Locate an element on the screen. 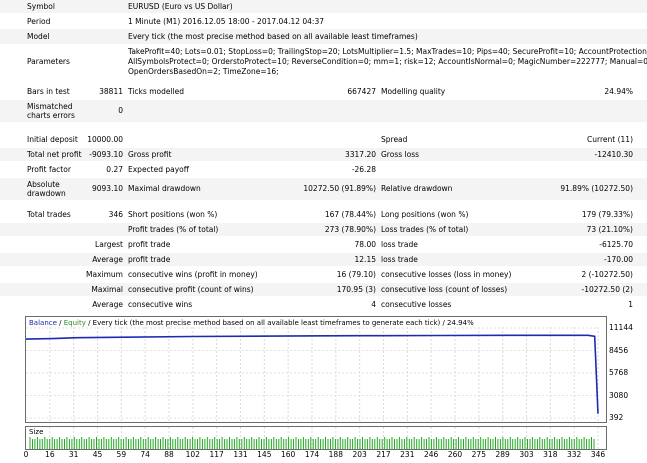  loss-trades-label: Loss trades (% of total) is located at coordinates (425, 229).